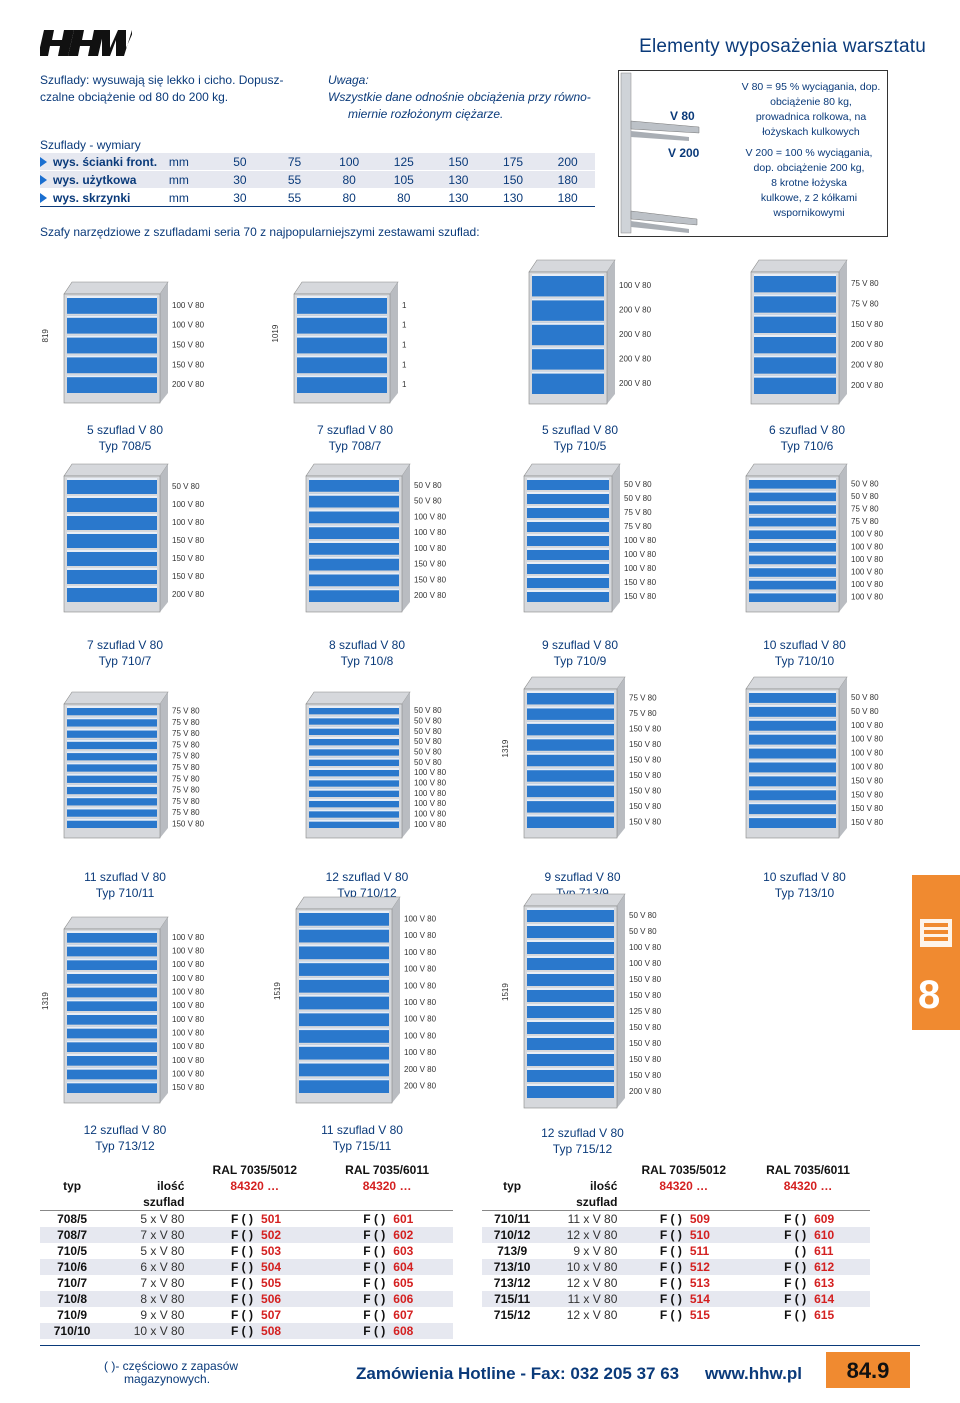  I want to click on code-suffix-cell: 503, so click(271, 1251).